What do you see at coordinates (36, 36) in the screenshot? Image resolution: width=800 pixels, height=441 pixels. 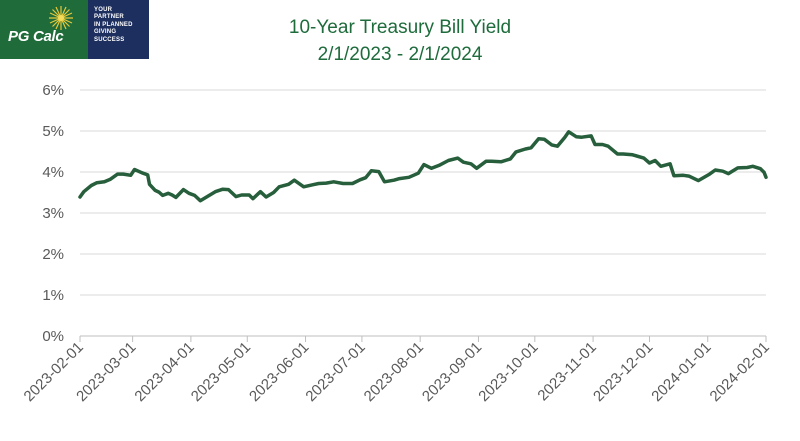 I see `logo-brand-name: PG Calc` at bounding box center [36, 36].